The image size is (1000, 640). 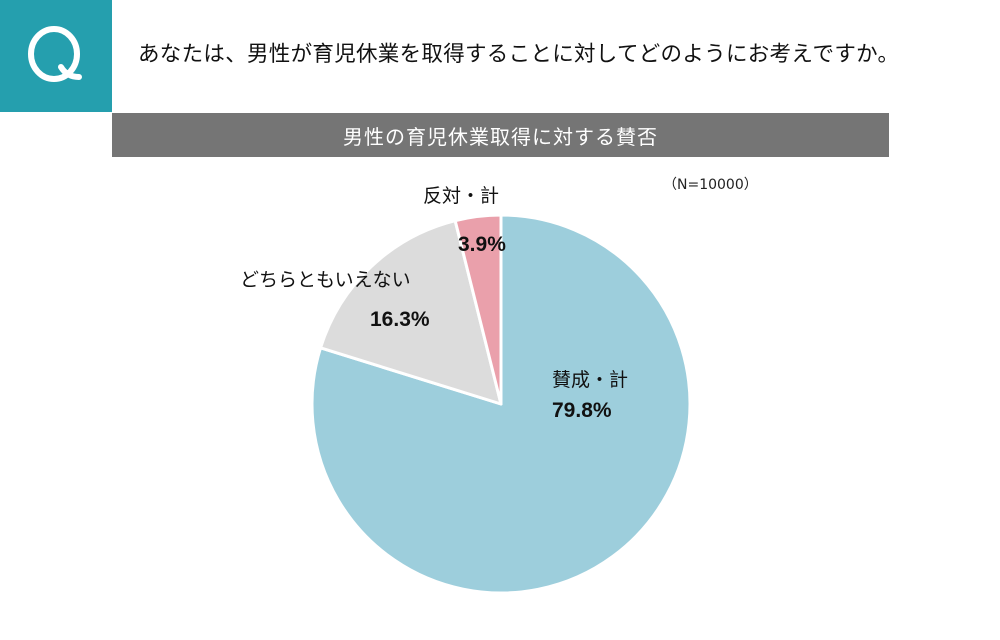 I want to click on q-icon-box, so click(x=56, y=56).